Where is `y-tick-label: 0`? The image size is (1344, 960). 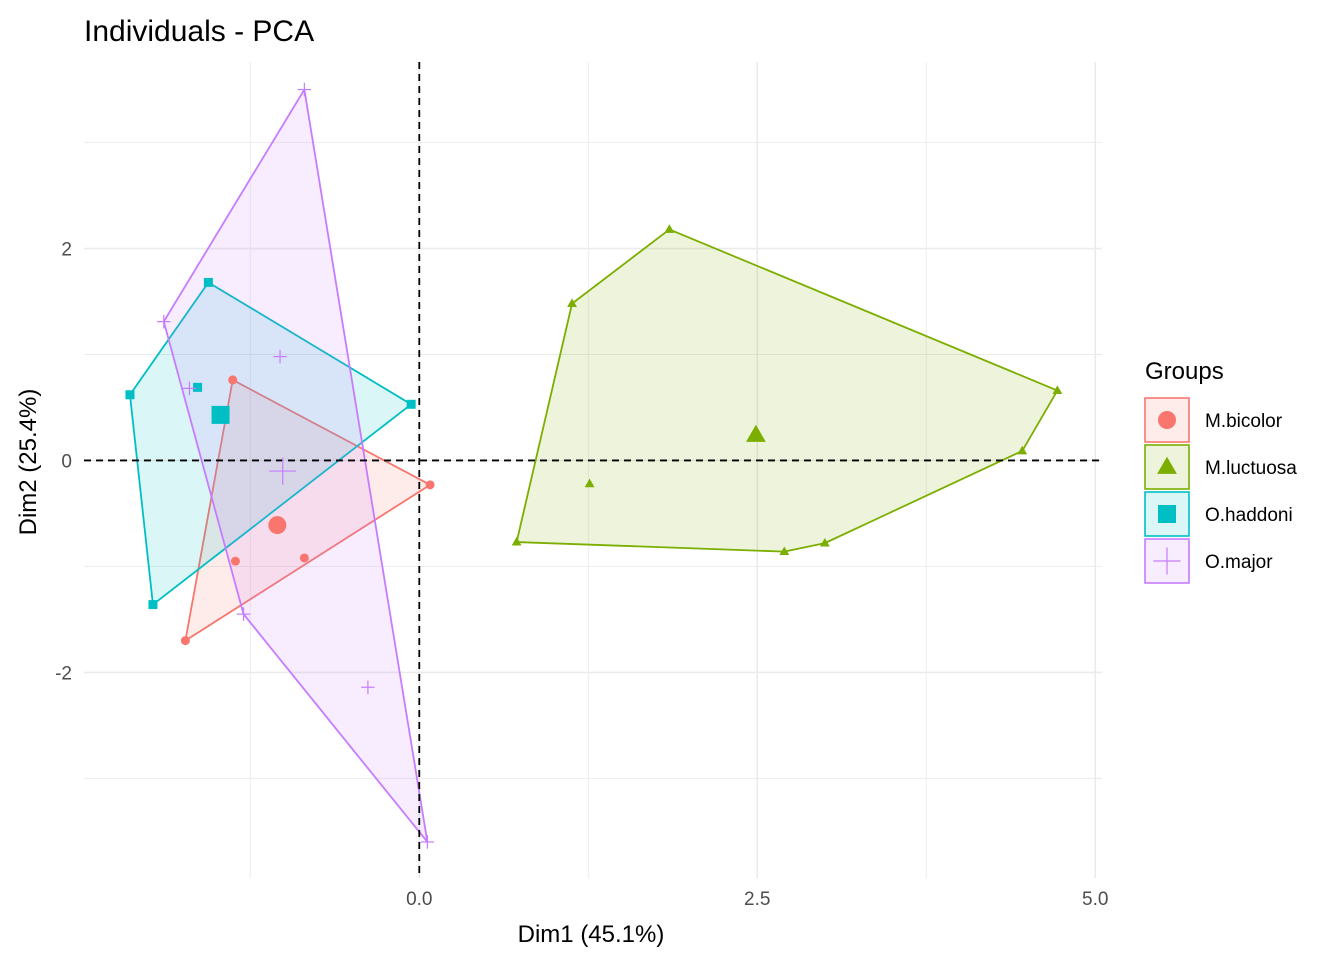 y-tick-label: 0 is located at coordinates (66, 461).